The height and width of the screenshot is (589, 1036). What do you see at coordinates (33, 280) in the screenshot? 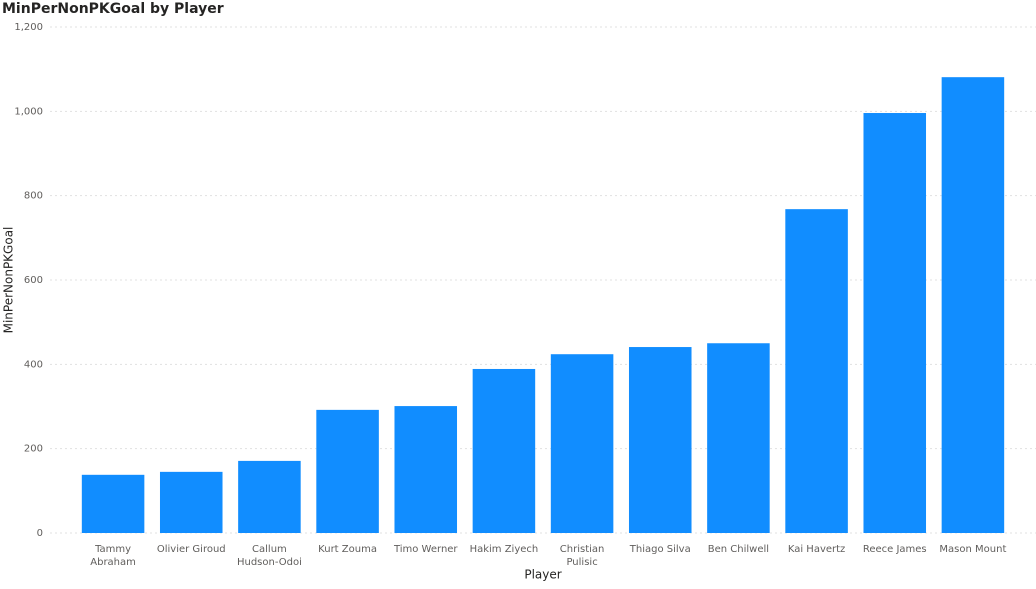
I see `y-tick-label: 600` at bounding box center [33, 280].